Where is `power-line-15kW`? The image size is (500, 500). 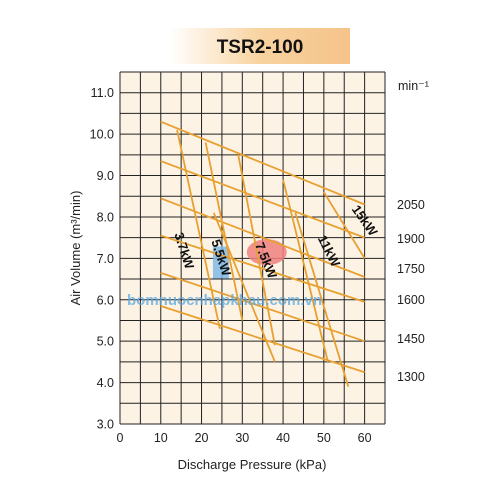
power-line-15kW is located at coordinates (344, 225).